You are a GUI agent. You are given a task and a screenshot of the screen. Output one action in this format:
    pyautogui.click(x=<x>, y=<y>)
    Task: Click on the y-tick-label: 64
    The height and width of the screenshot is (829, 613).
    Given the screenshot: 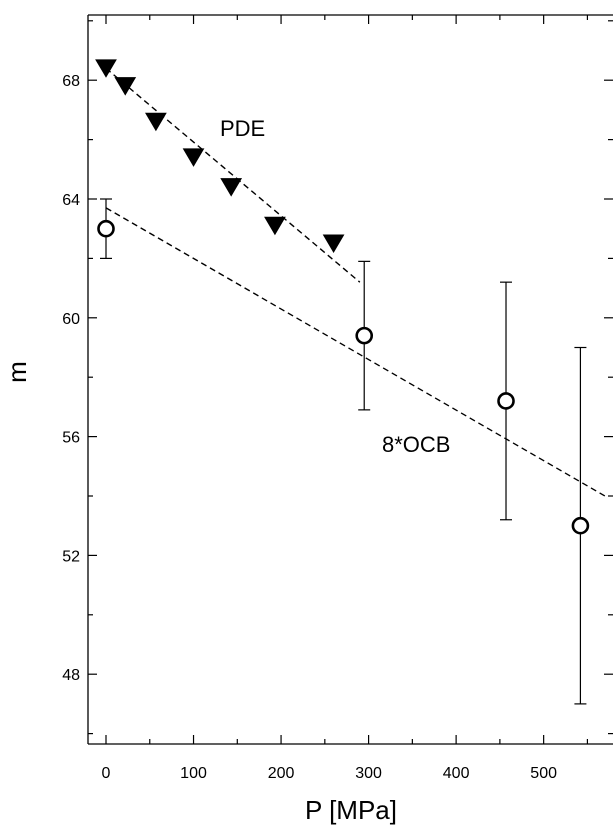 What is the action you would take?
    pyautogui.click(x=71, y=200)
    